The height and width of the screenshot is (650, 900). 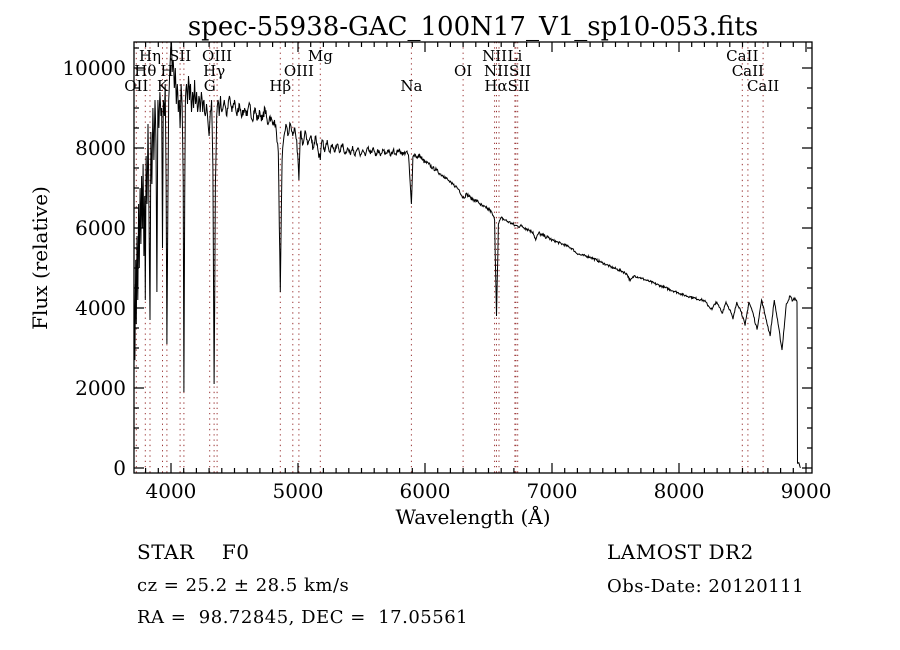 What do you see at coordinates (100, 388) in the screenshot?
I see `y-tick-label: 2000` at bounding box center [100, 388].